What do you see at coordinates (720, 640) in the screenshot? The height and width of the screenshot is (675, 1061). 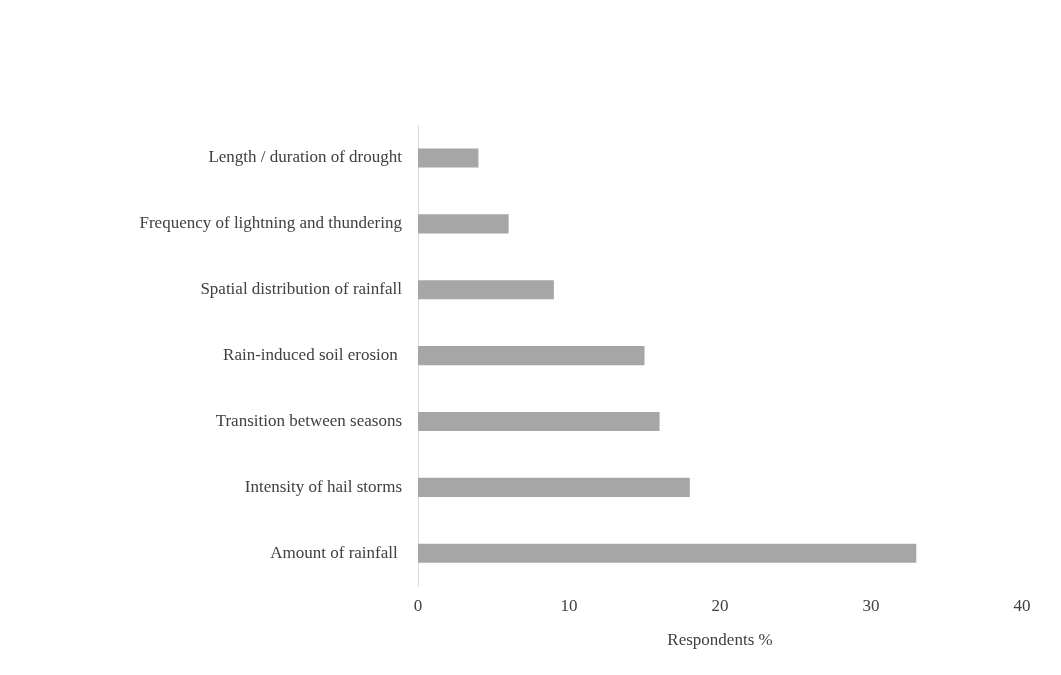 I see `x-axis-title: Respondents %` at bounding box center [720, 640].